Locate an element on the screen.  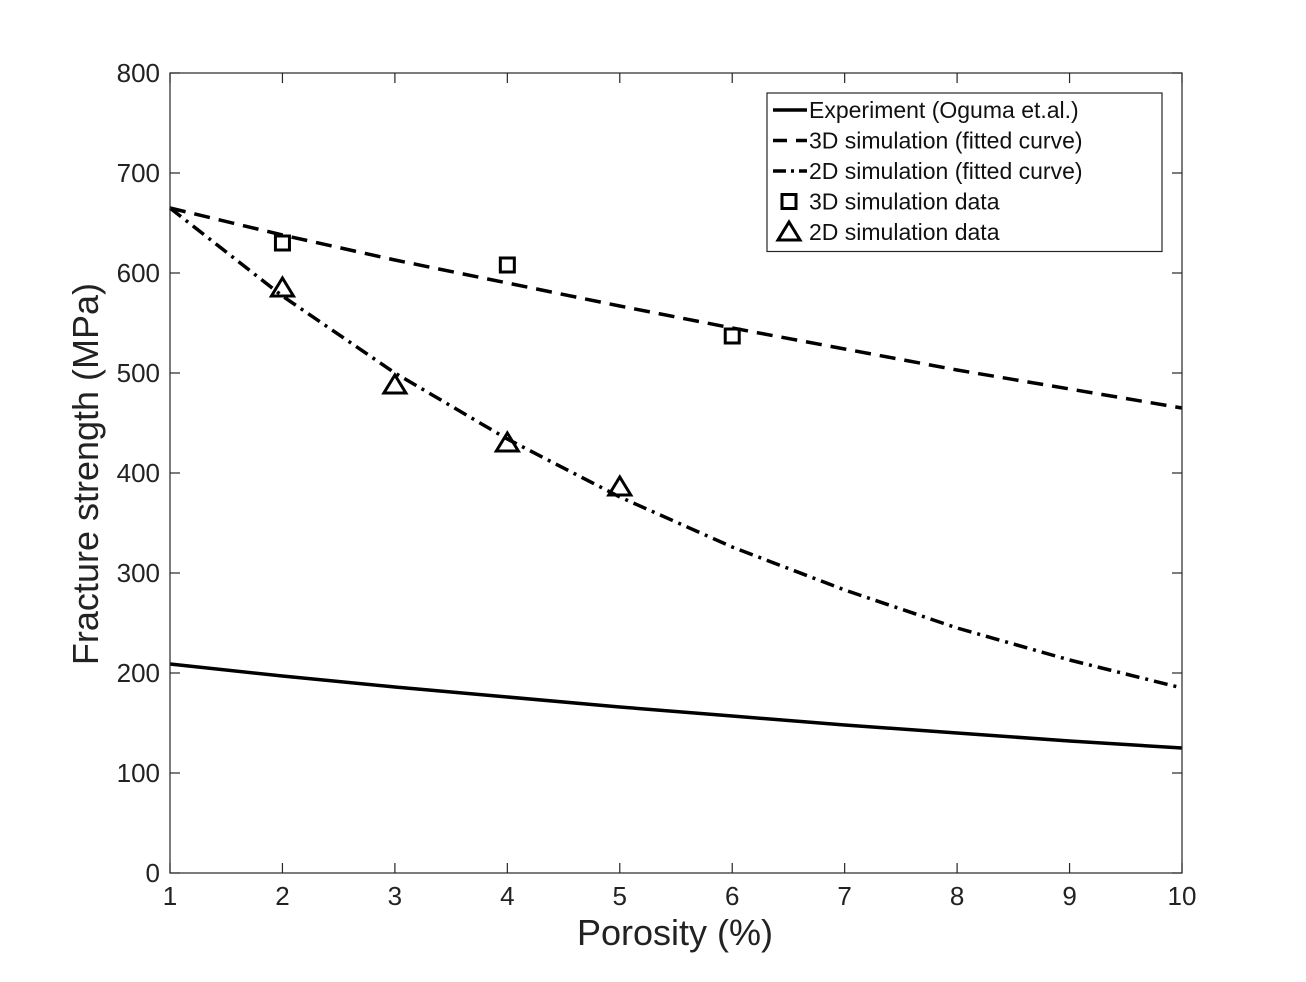
legend-label-2d-simulation-data: 2D simulation data is located at coordinates (904, 232).